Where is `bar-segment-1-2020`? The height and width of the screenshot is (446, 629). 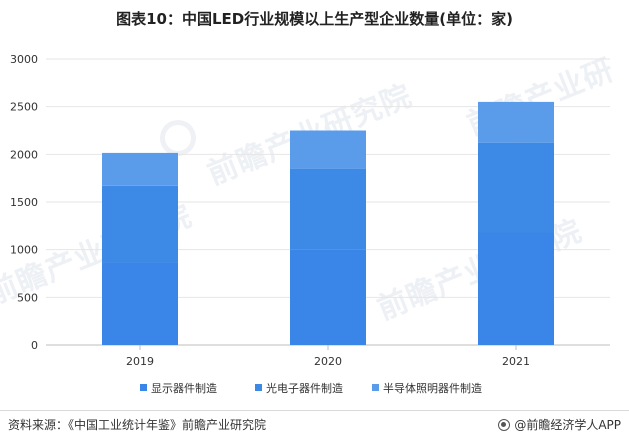
bar-segment-1-2020 is located at coordinates (328, 297).